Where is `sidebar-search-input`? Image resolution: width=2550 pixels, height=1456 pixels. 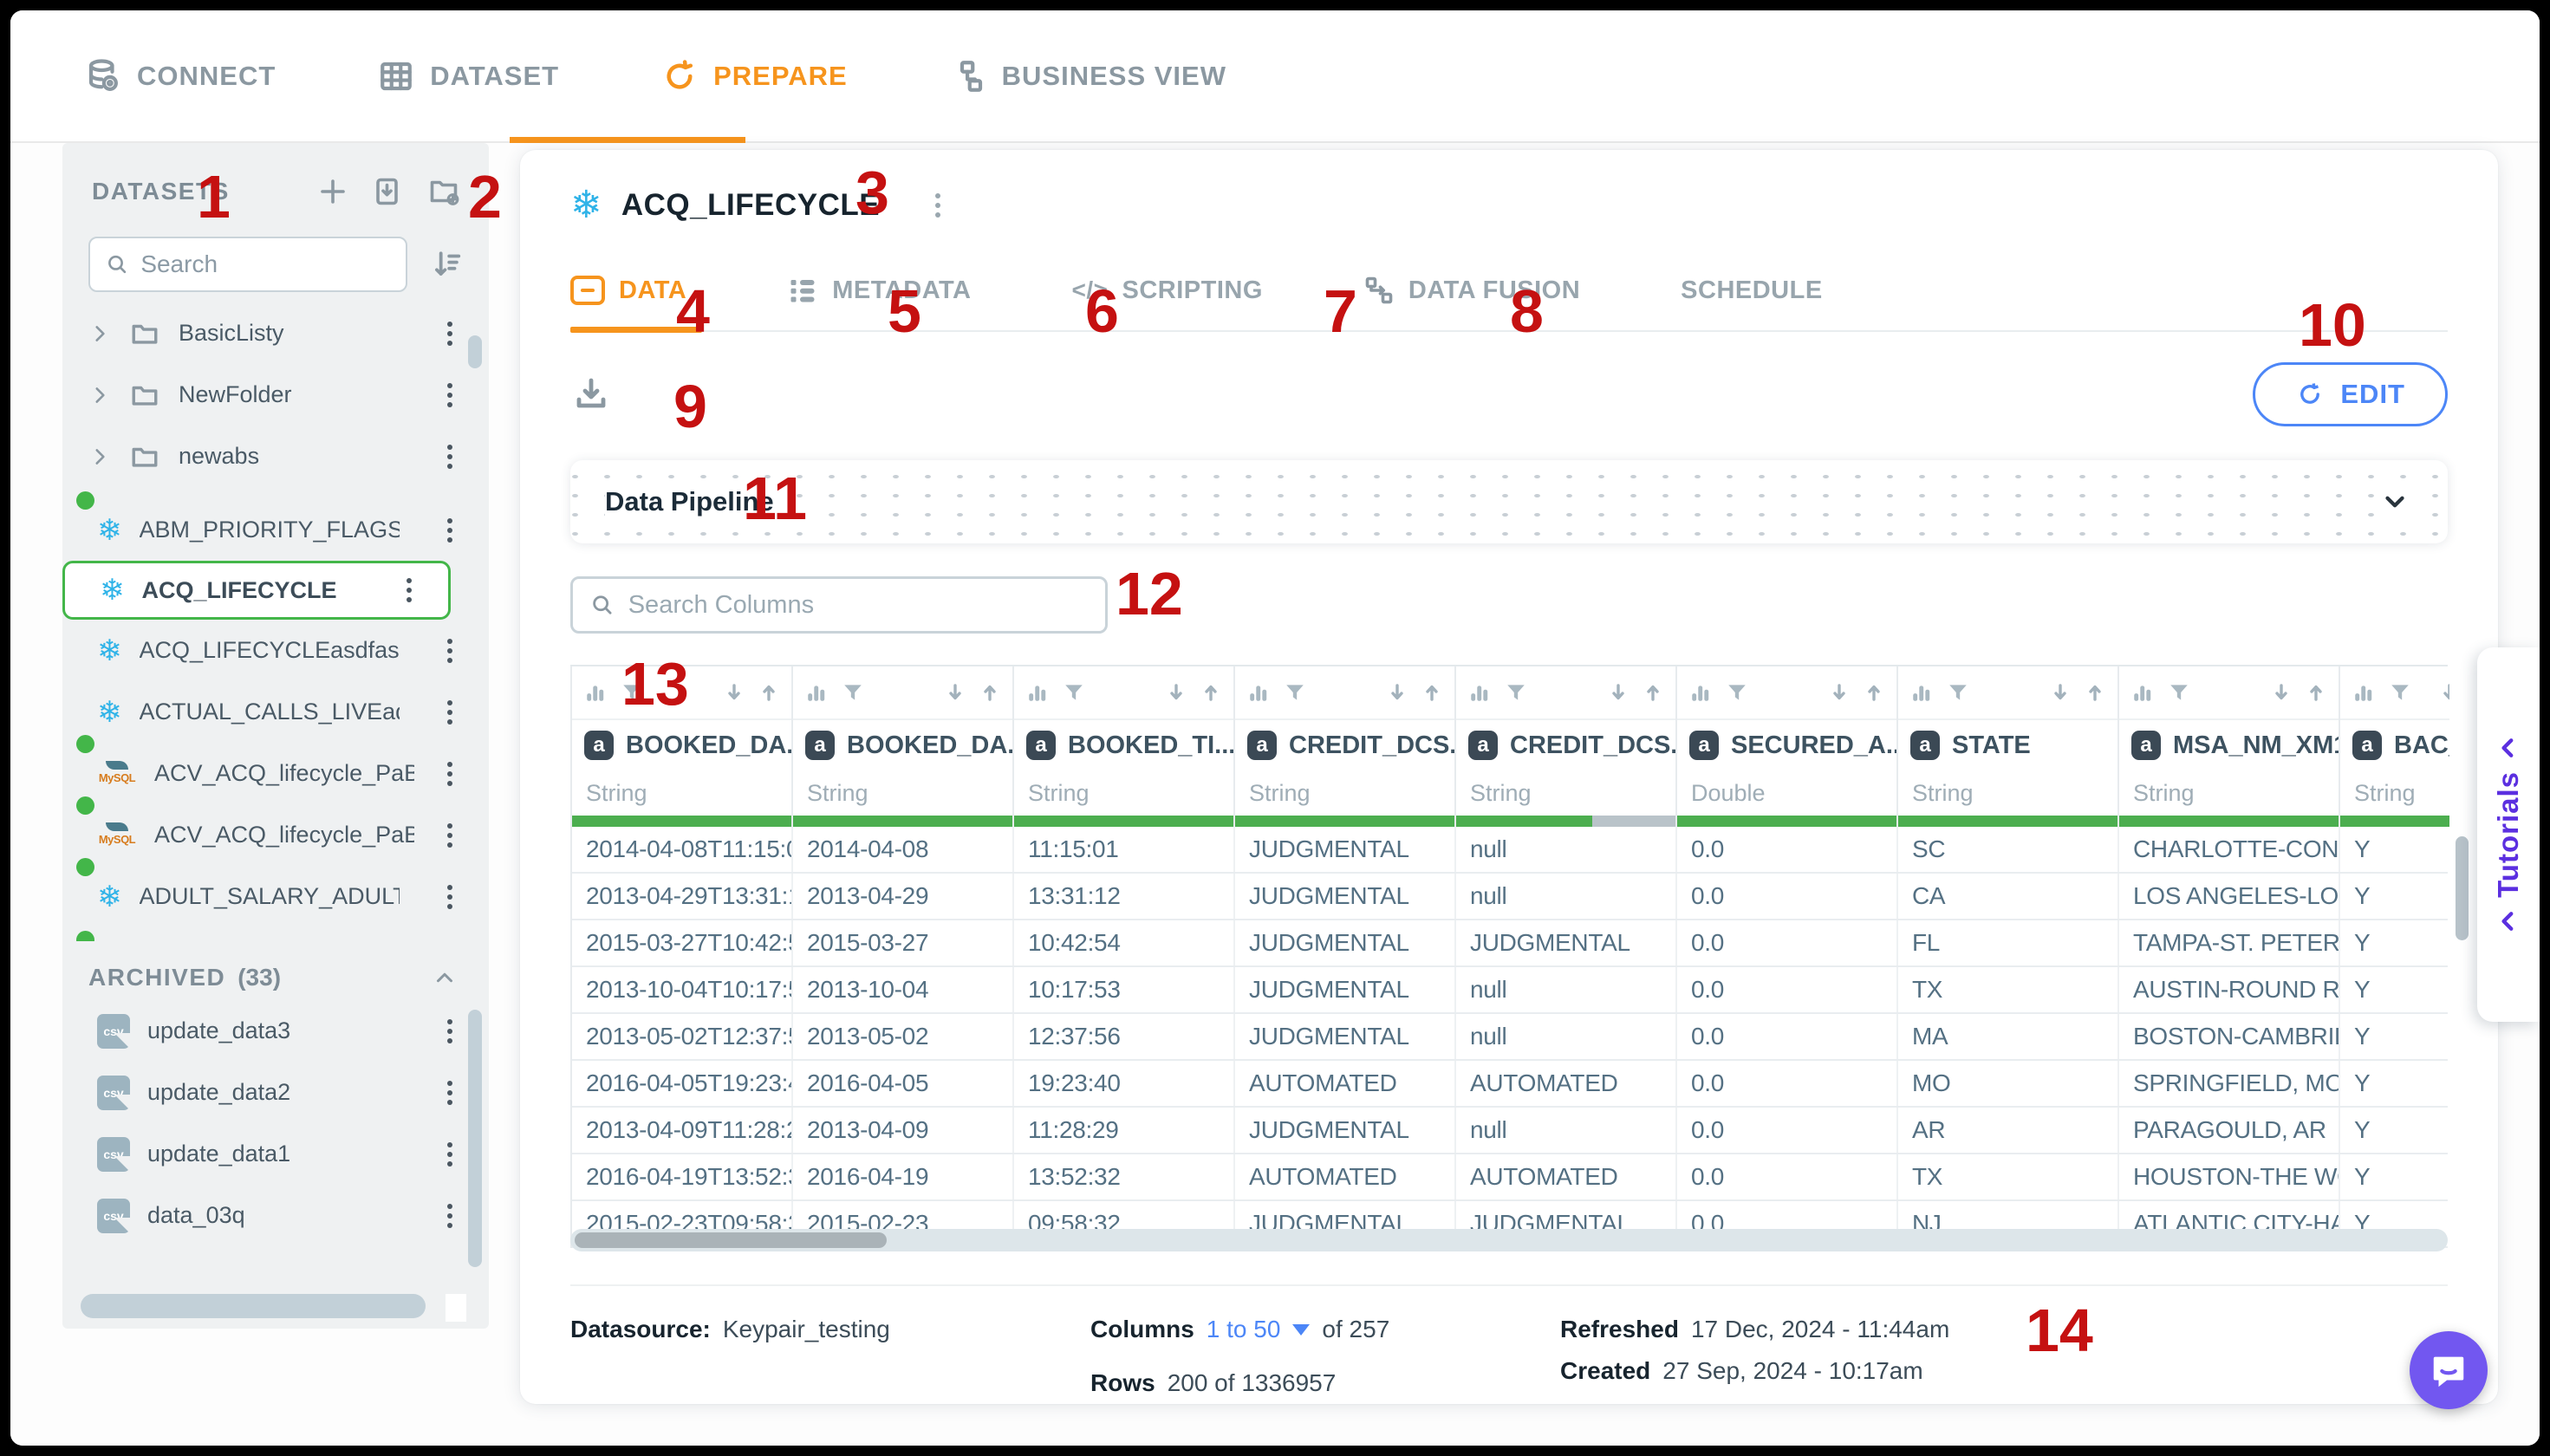 sidebar-search-input is located at coordinates (265, 264).